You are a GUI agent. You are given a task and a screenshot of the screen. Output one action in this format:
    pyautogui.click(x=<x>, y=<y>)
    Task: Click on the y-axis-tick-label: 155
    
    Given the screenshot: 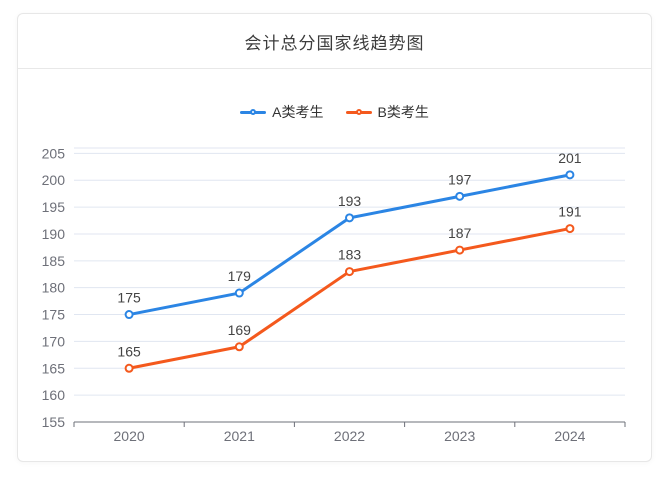 What is the action you would take?
    pyautogui.click(x=54, y=422)
    